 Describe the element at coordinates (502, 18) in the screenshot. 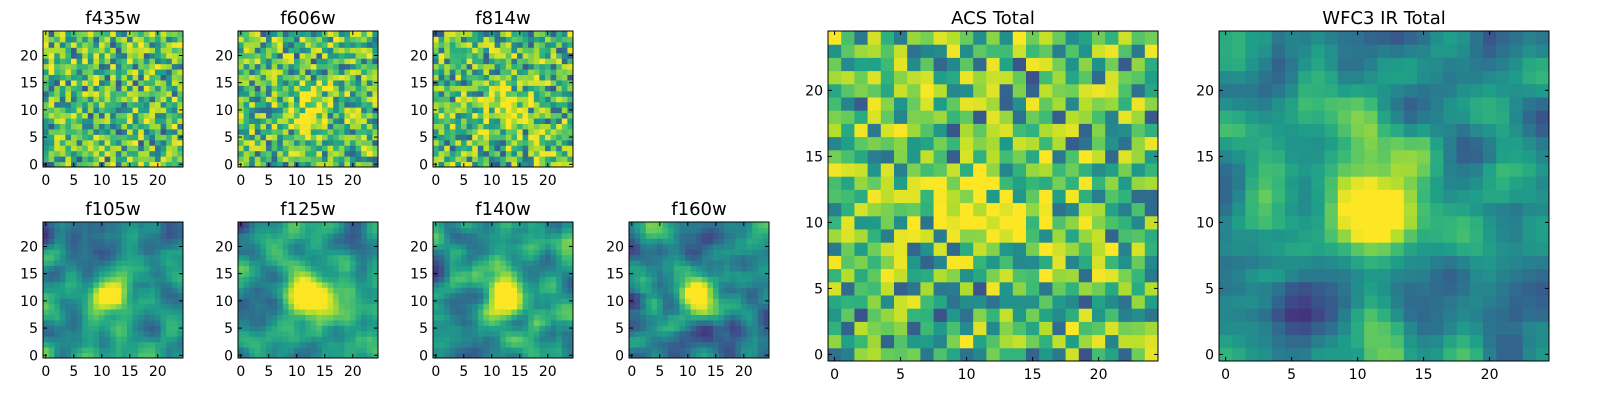

I see `panel-title: f814w` at that location.